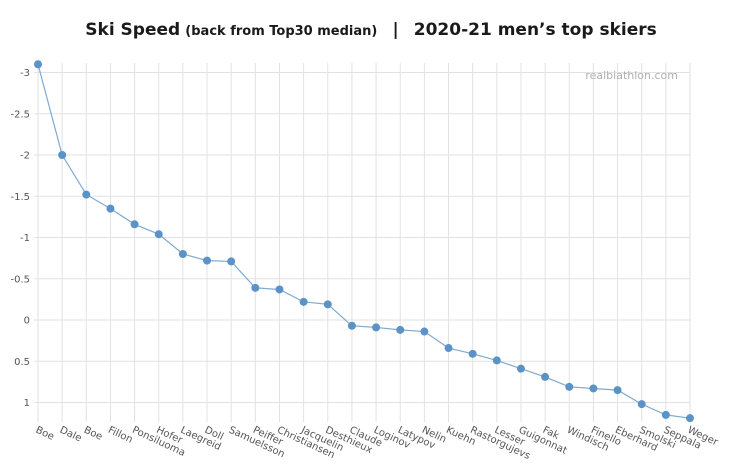  What do you see at coordinates (535, 30) in the screenshot?
I see `title-right: 2020-21 men’s top skiers` at bounding box center [535, 30].